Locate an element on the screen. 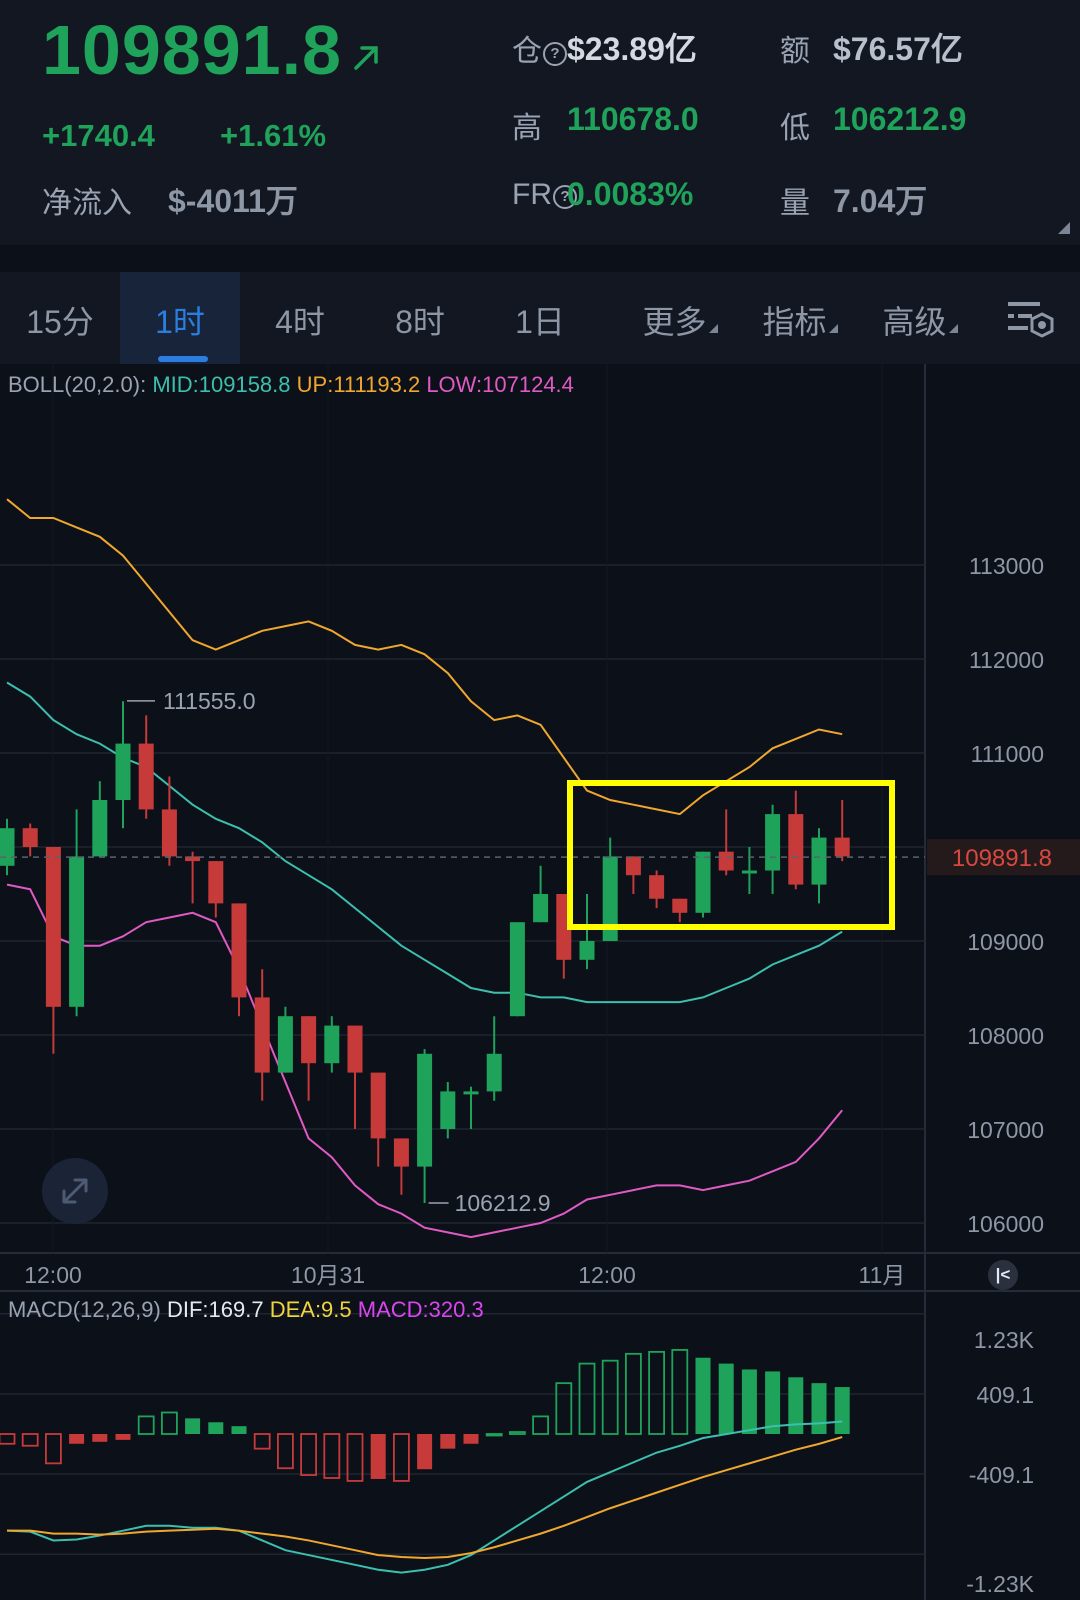 The height and width of the screenshot is (1600, 1080). open-interest-stat: 仓? is located at coordinates (540, 48).